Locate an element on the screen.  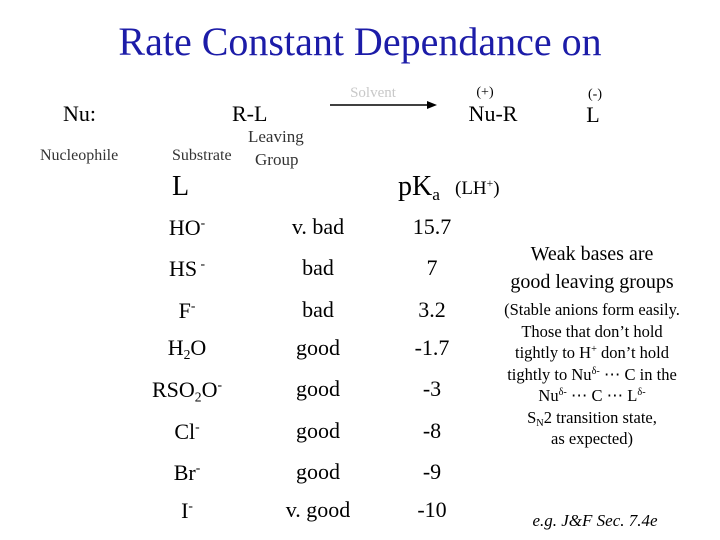
arrow-head is located at coordinates (432, 105).